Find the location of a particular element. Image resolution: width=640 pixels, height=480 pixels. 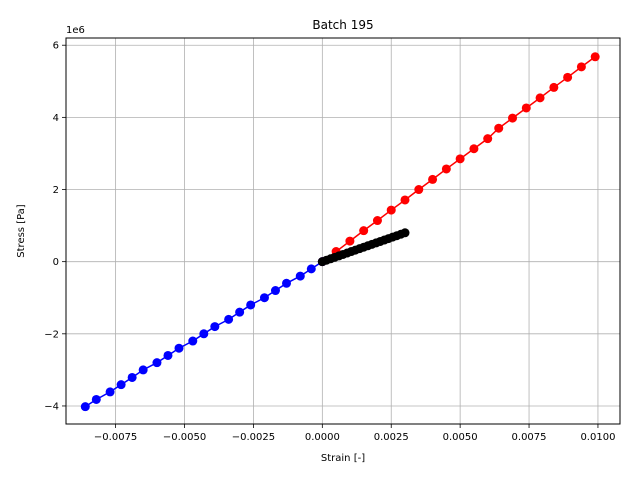

x-tick-label: 0.0100 is located at coordinates (597, 437).